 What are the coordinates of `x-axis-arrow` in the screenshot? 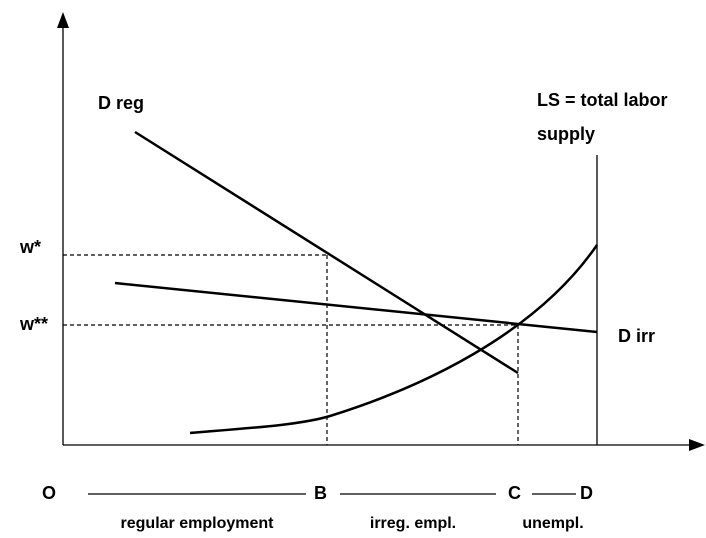 It's located at (697, 445).